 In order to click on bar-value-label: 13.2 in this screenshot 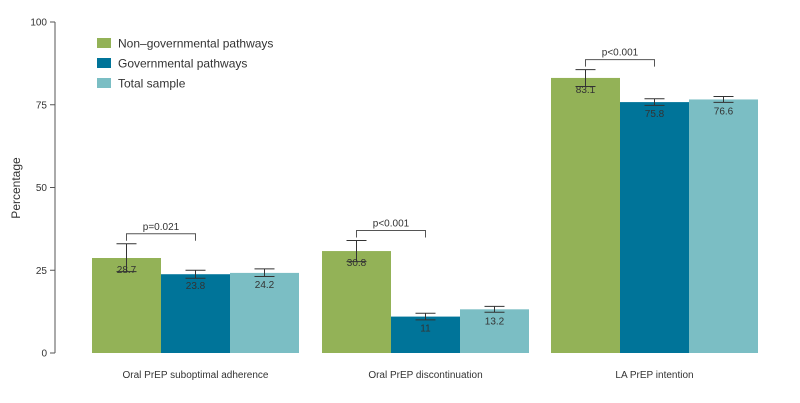, I will do `click(495, 321)`.